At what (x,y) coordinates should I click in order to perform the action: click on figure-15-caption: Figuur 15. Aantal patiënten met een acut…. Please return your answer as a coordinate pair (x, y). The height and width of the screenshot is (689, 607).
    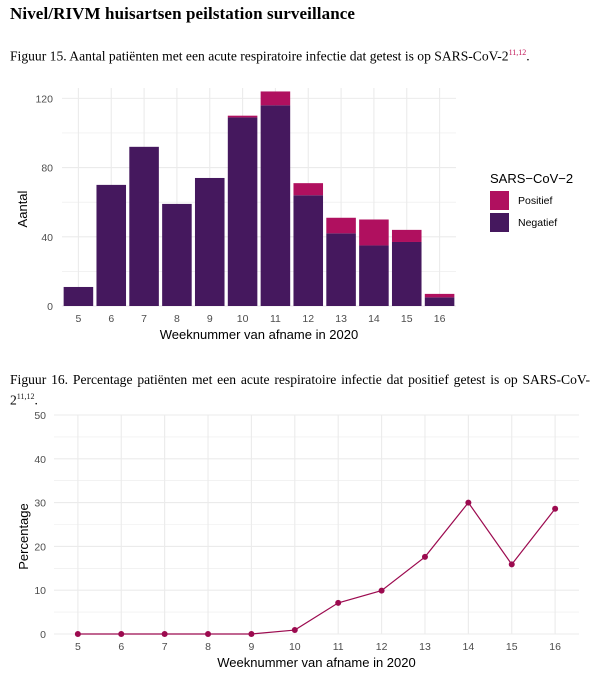
    Looking at the image, I should click on (300, 54).